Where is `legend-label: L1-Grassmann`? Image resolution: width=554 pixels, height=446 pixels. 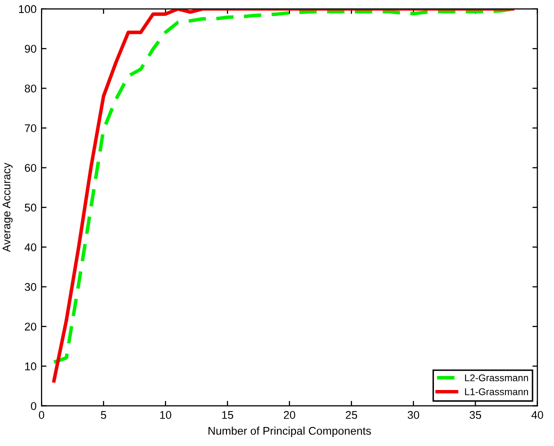 legend-label: L1-Grassmann is located at coordinates (496, 392).